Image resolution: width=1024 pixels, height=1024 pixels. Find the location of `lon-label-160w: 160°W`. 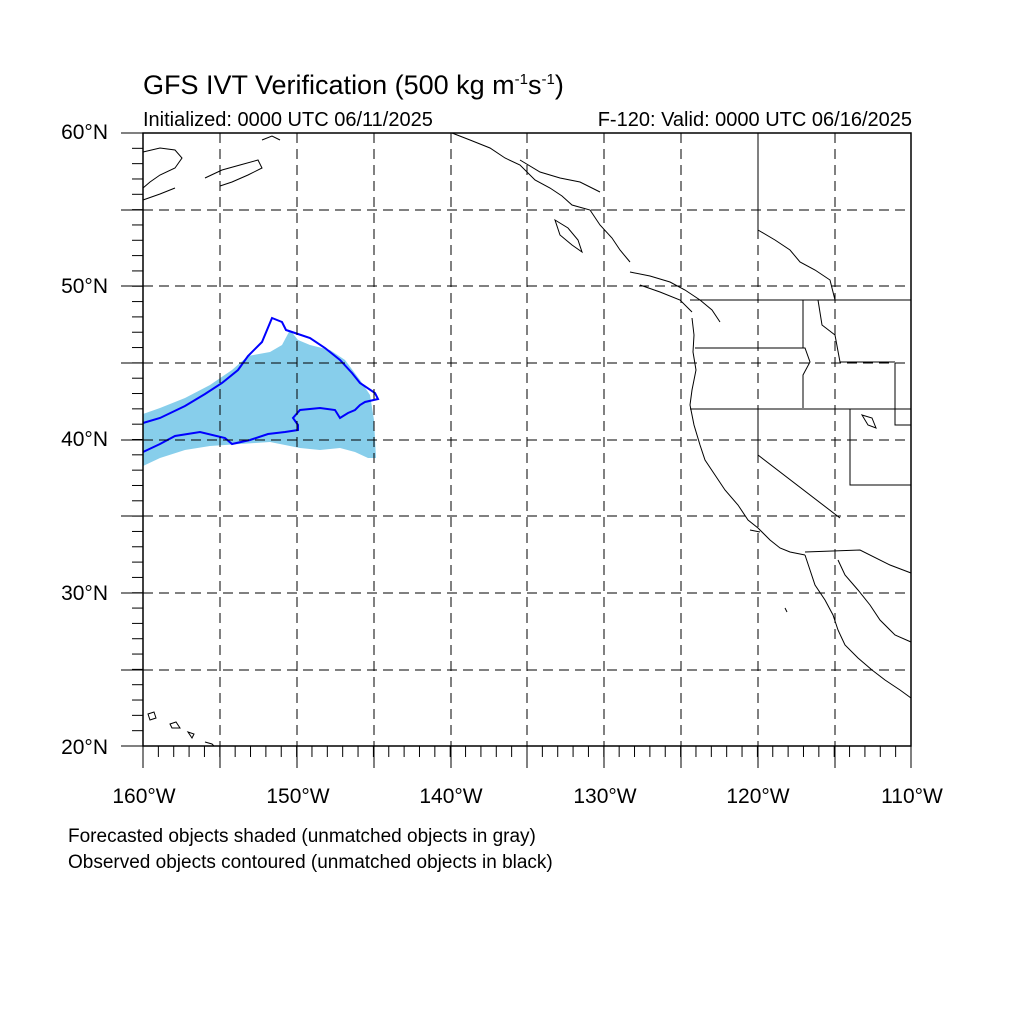

lon-label-160w: 160°W is located at coordinates (144, 796).